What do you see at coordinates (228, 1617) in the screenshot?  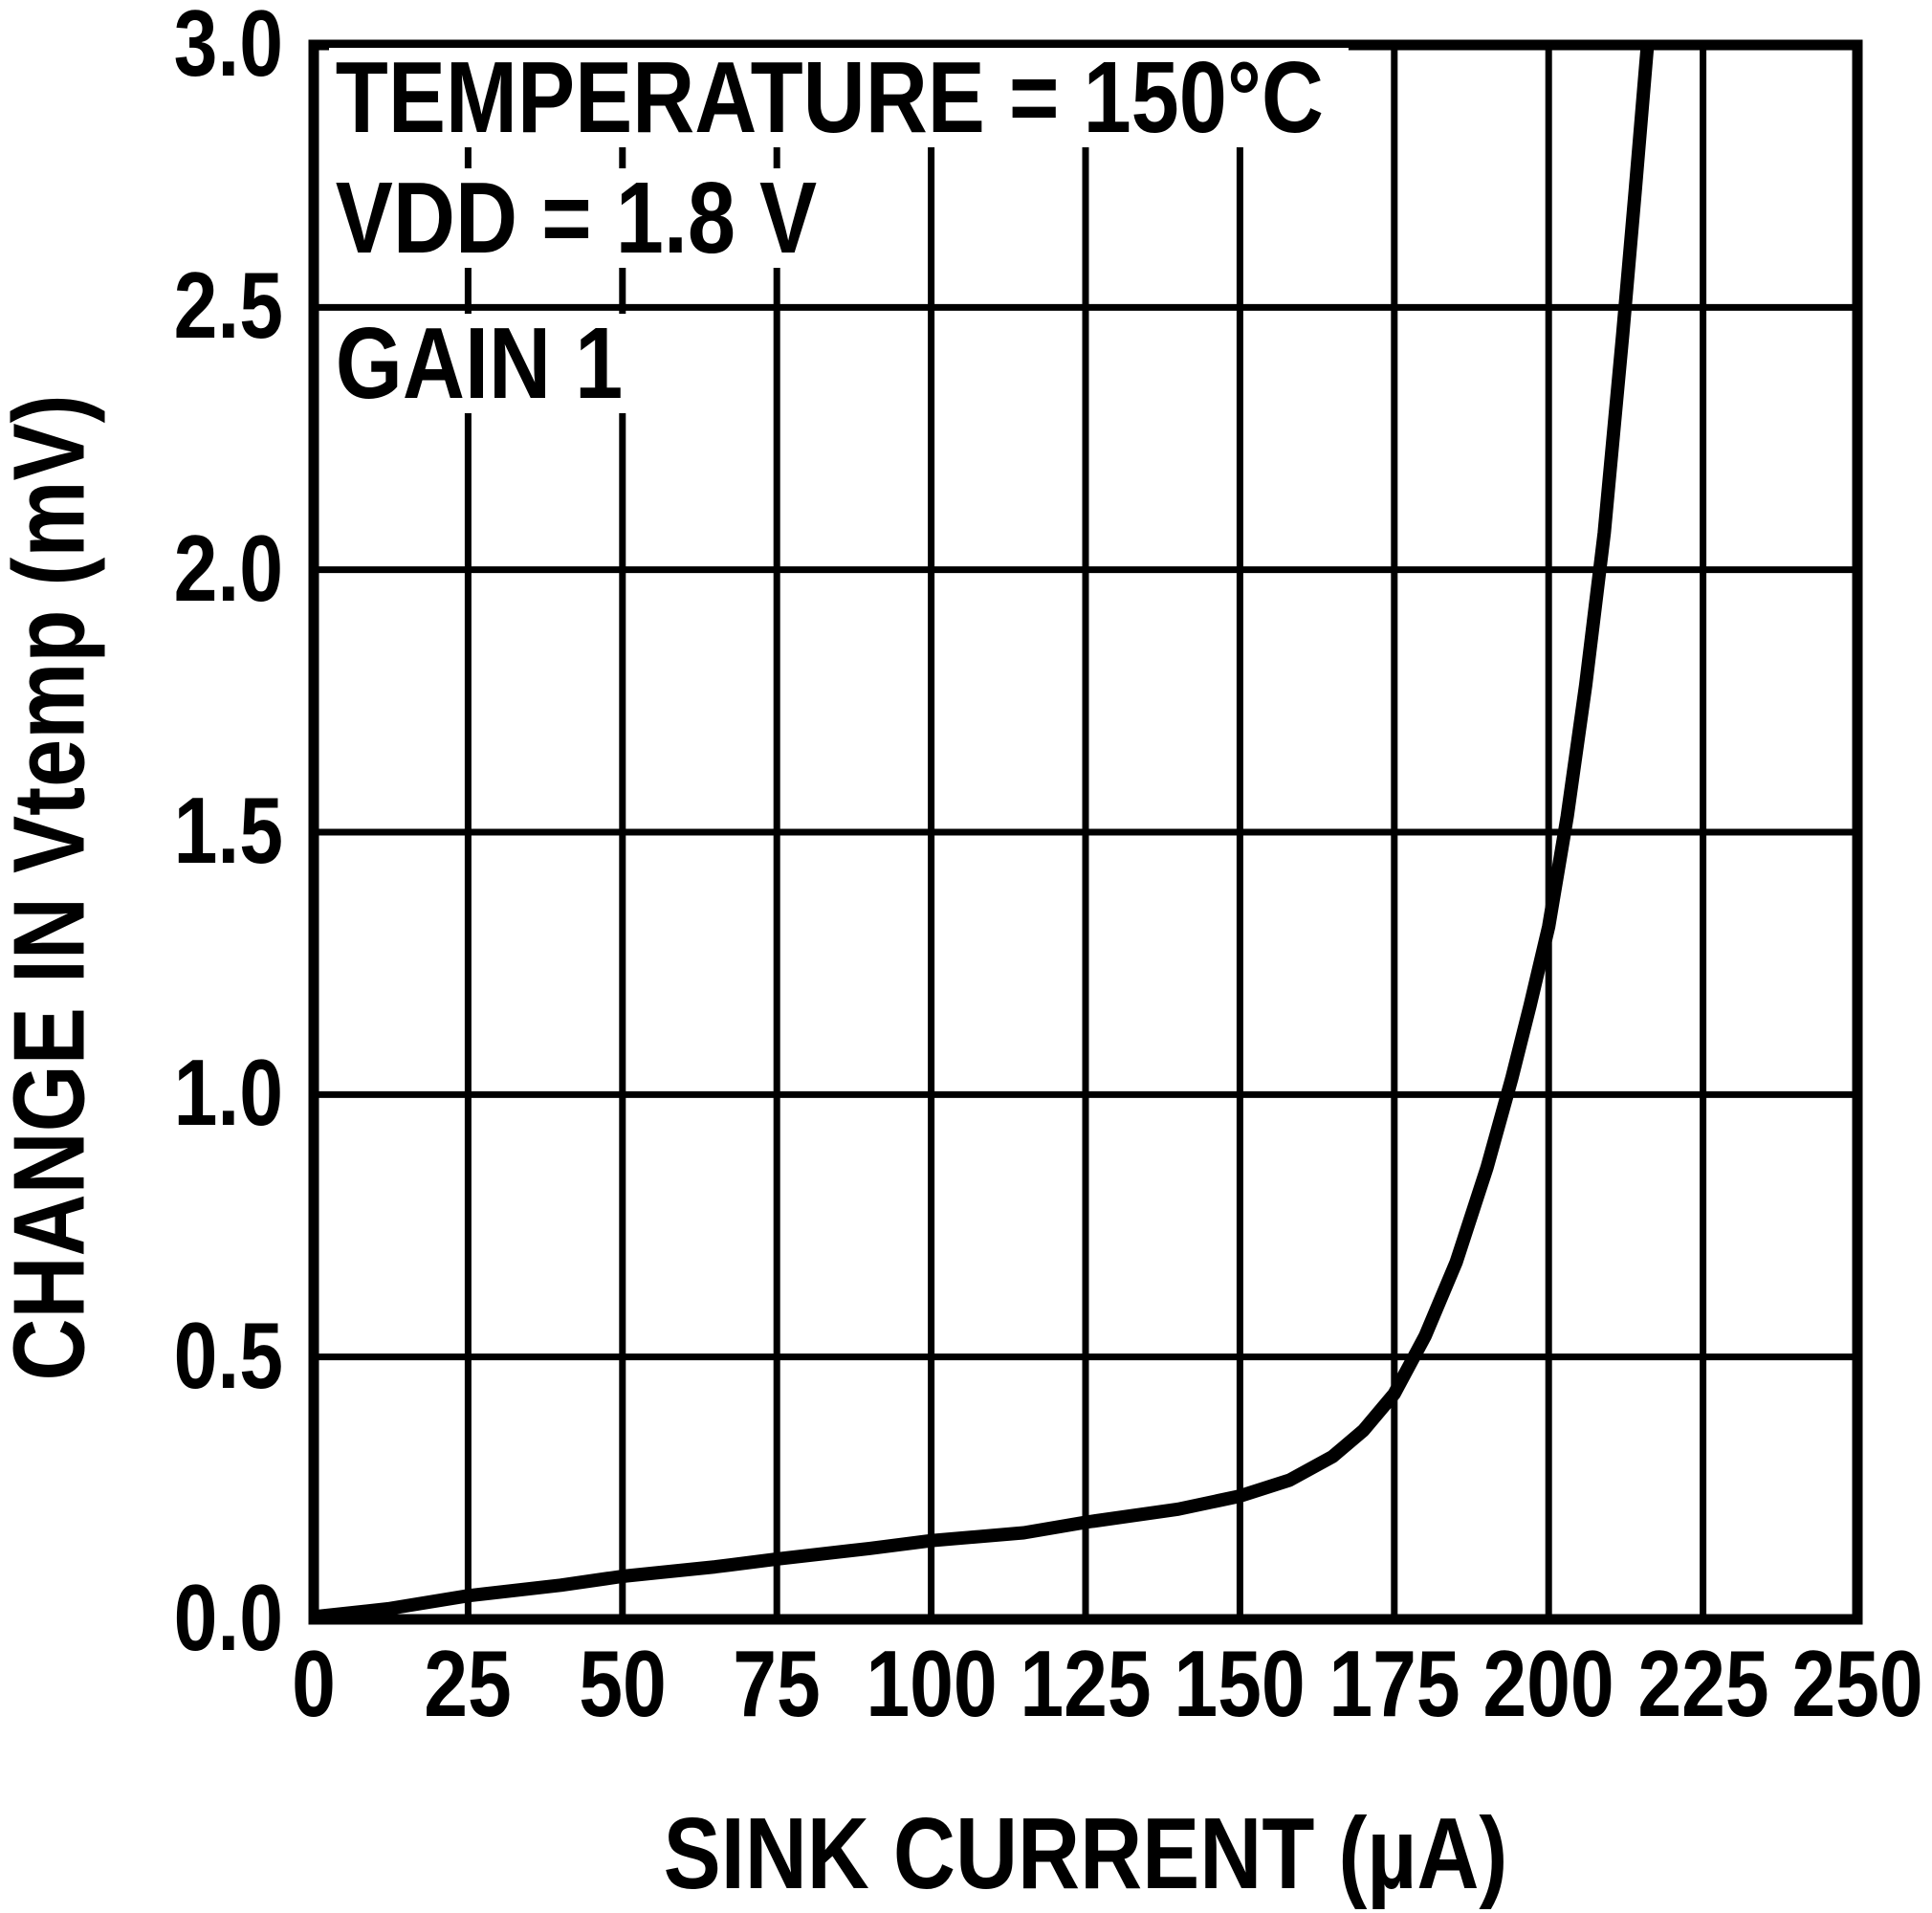 I see `y-tick-label: 0.0` at bounding box center [228, 1617].